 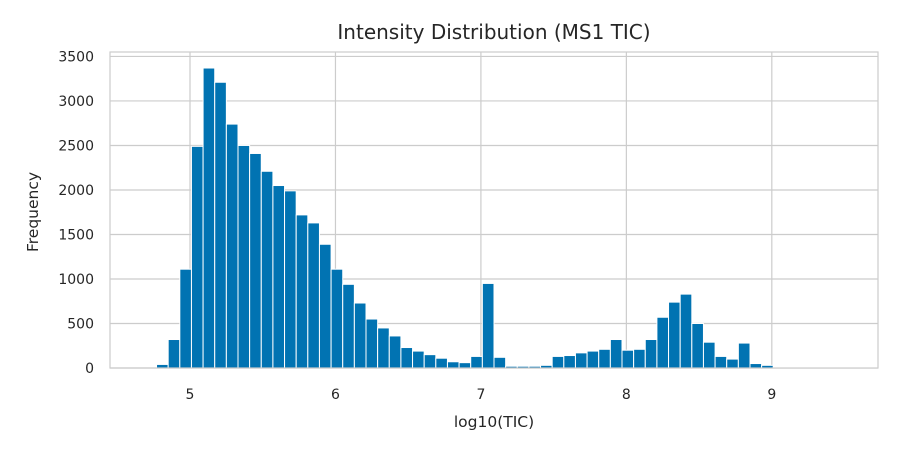 I want to click on y-tick-label: 0, so click(x=89, y=369).